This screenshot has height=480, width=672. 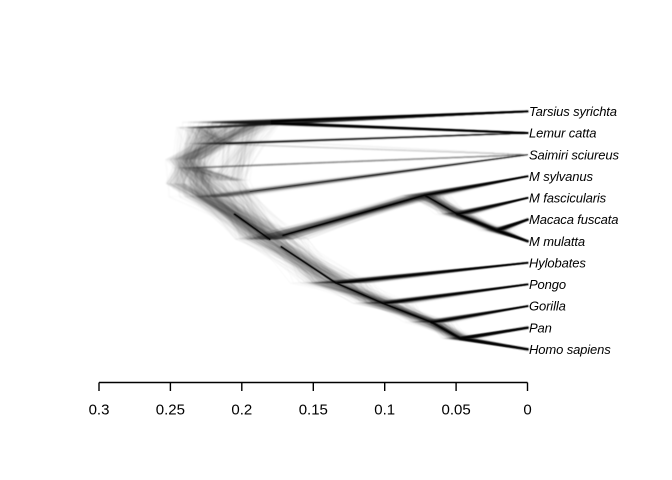 I want to click on svg-text: 0, so click(x=527, y=410).